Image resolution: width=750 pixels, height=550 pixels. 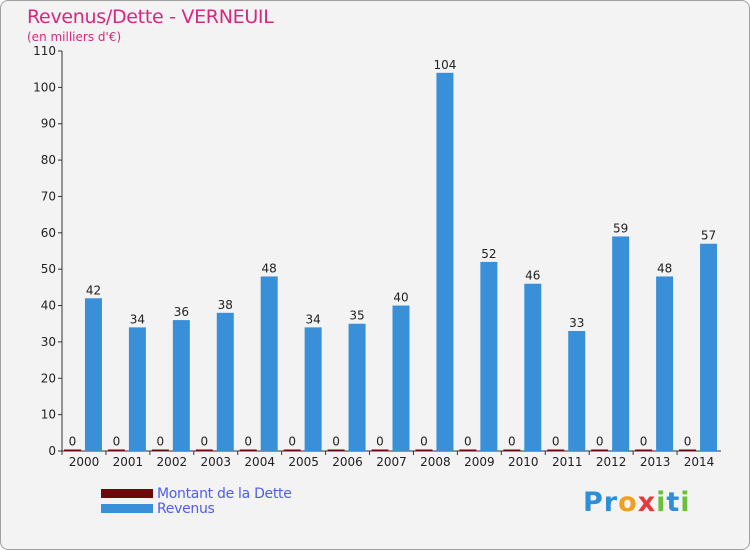 I want to click on y-tick-label: 20, so click(x=48, y=378).